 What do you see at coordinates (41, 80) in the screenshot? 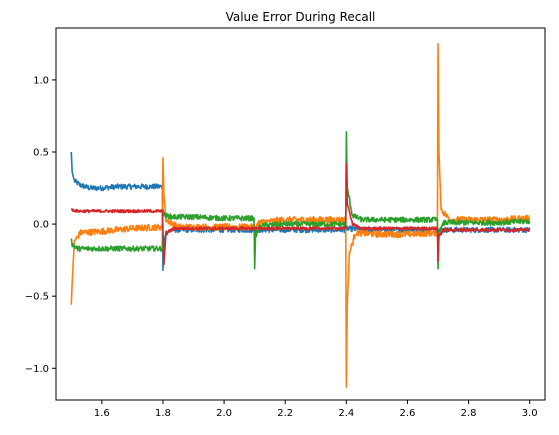
I see `y-tick-label: 1.0` at bounding box center [41, 80].